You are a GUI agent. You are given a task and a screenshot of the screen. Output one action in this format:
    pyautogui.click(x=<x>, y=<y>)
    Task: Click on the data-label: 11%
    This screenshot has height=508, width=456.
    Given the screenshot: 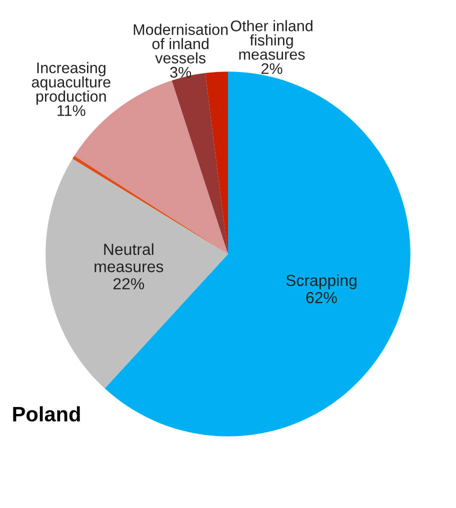 What is the action you would take?
    pyautogui.click(x=72, y=110)
    